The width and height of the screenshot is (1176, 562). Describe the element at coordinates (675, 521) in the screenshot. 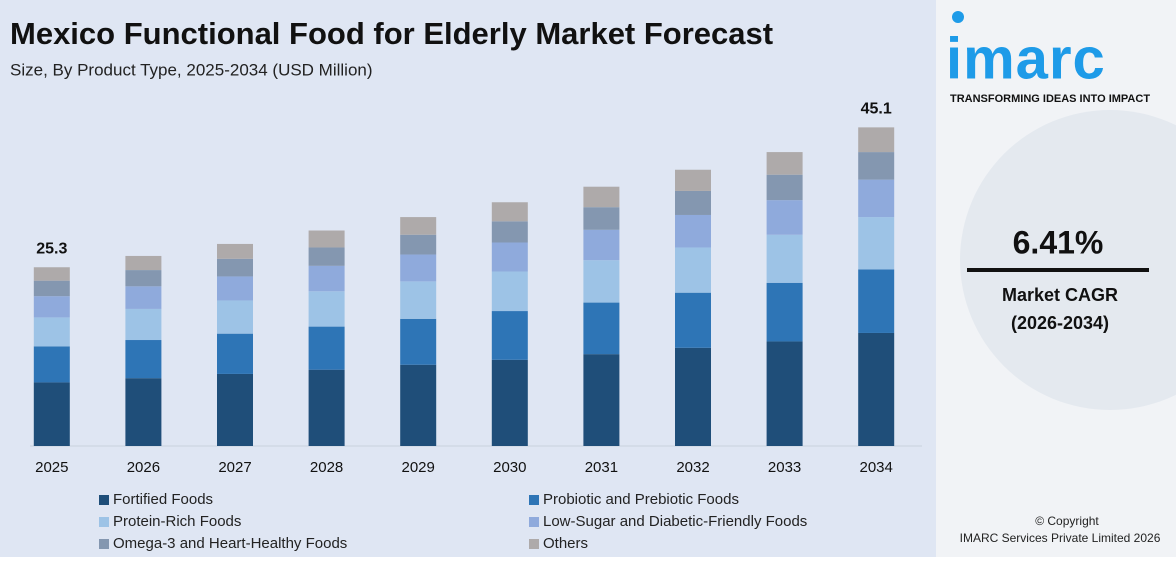

I see `legend-label: Low-Sugar and Diabetic-Friendly Foods` at that location.